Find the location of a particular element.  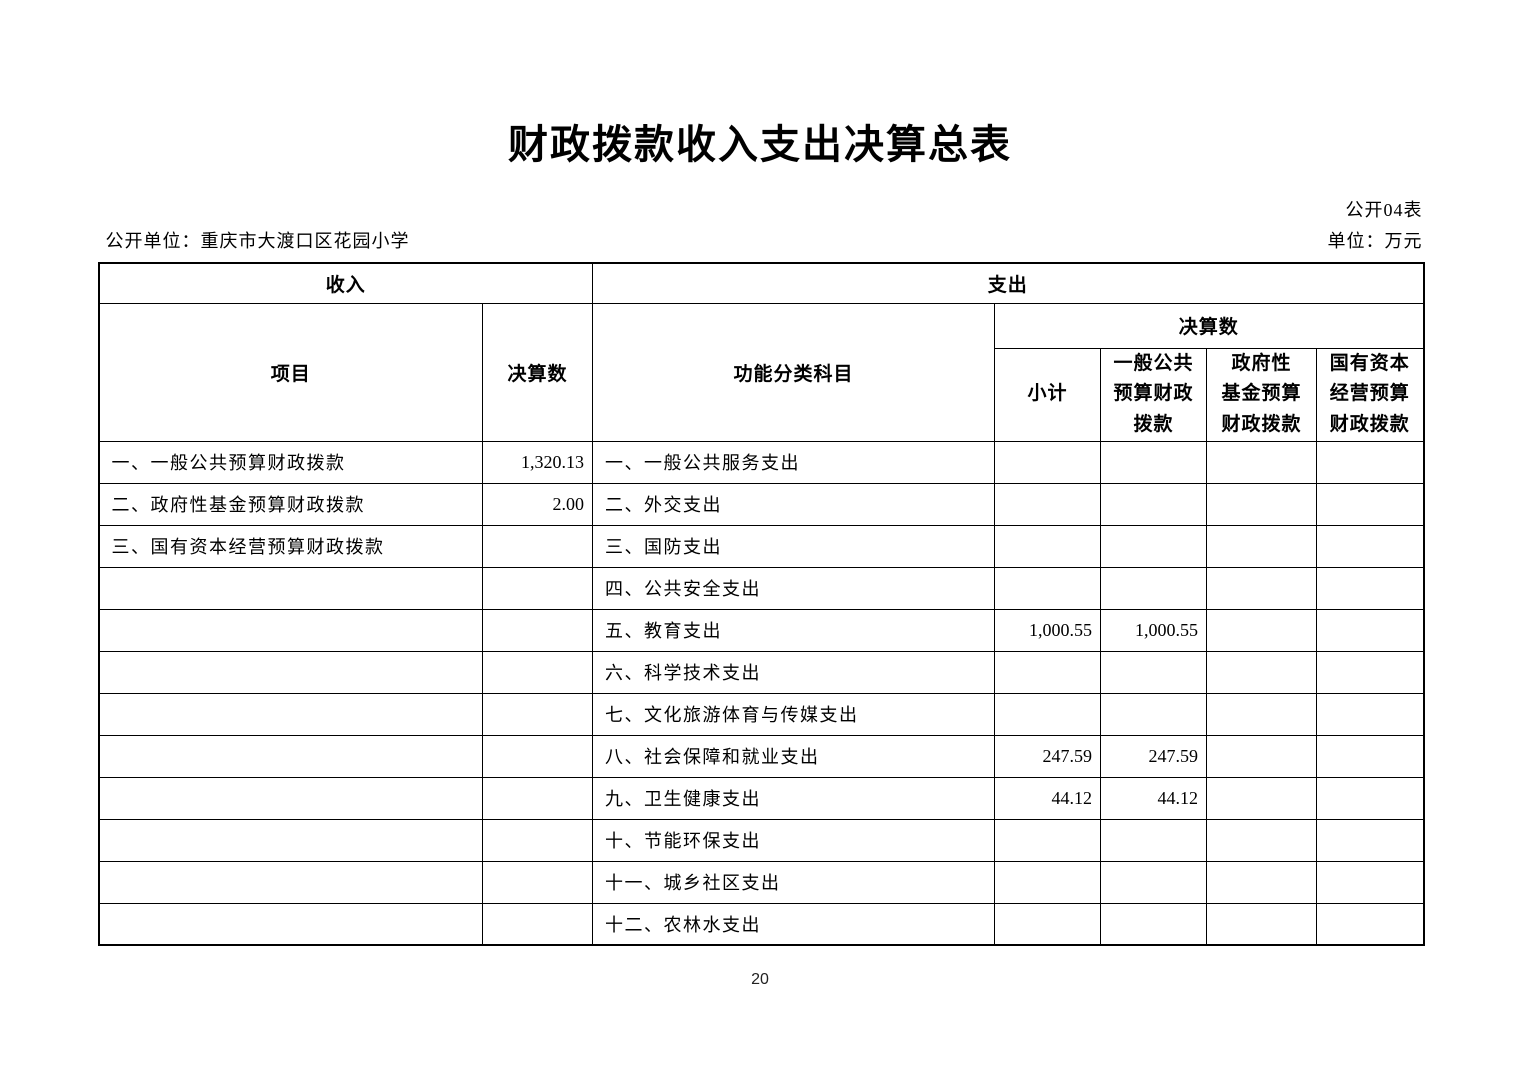

expense-item-cell: 七、文化旅游体育与传媒支出 is located at coordinates (794, 714).